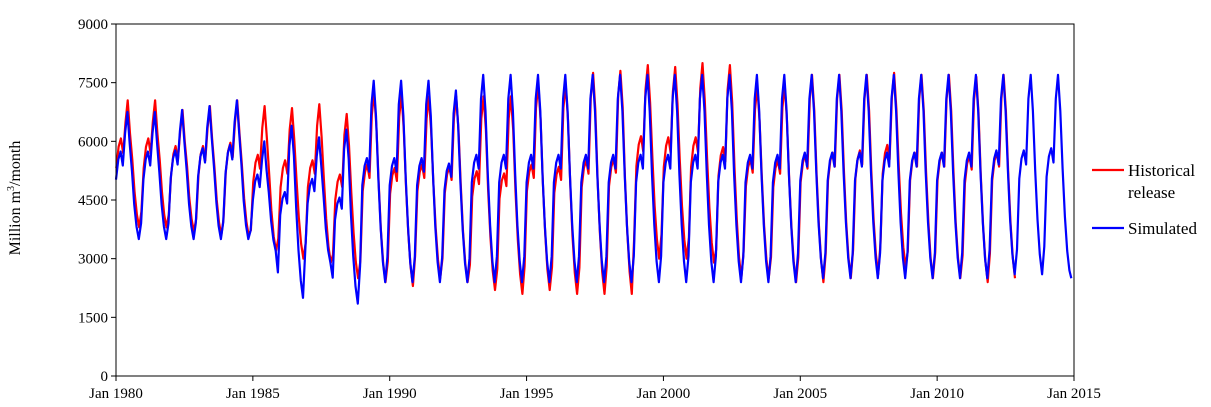 This screenshot has height=407, width=1211. What do you see at coordinates (253, 394) in the screenshot?
I see `x-tick-label: Jan 1985` at bounding box center [253, 394].